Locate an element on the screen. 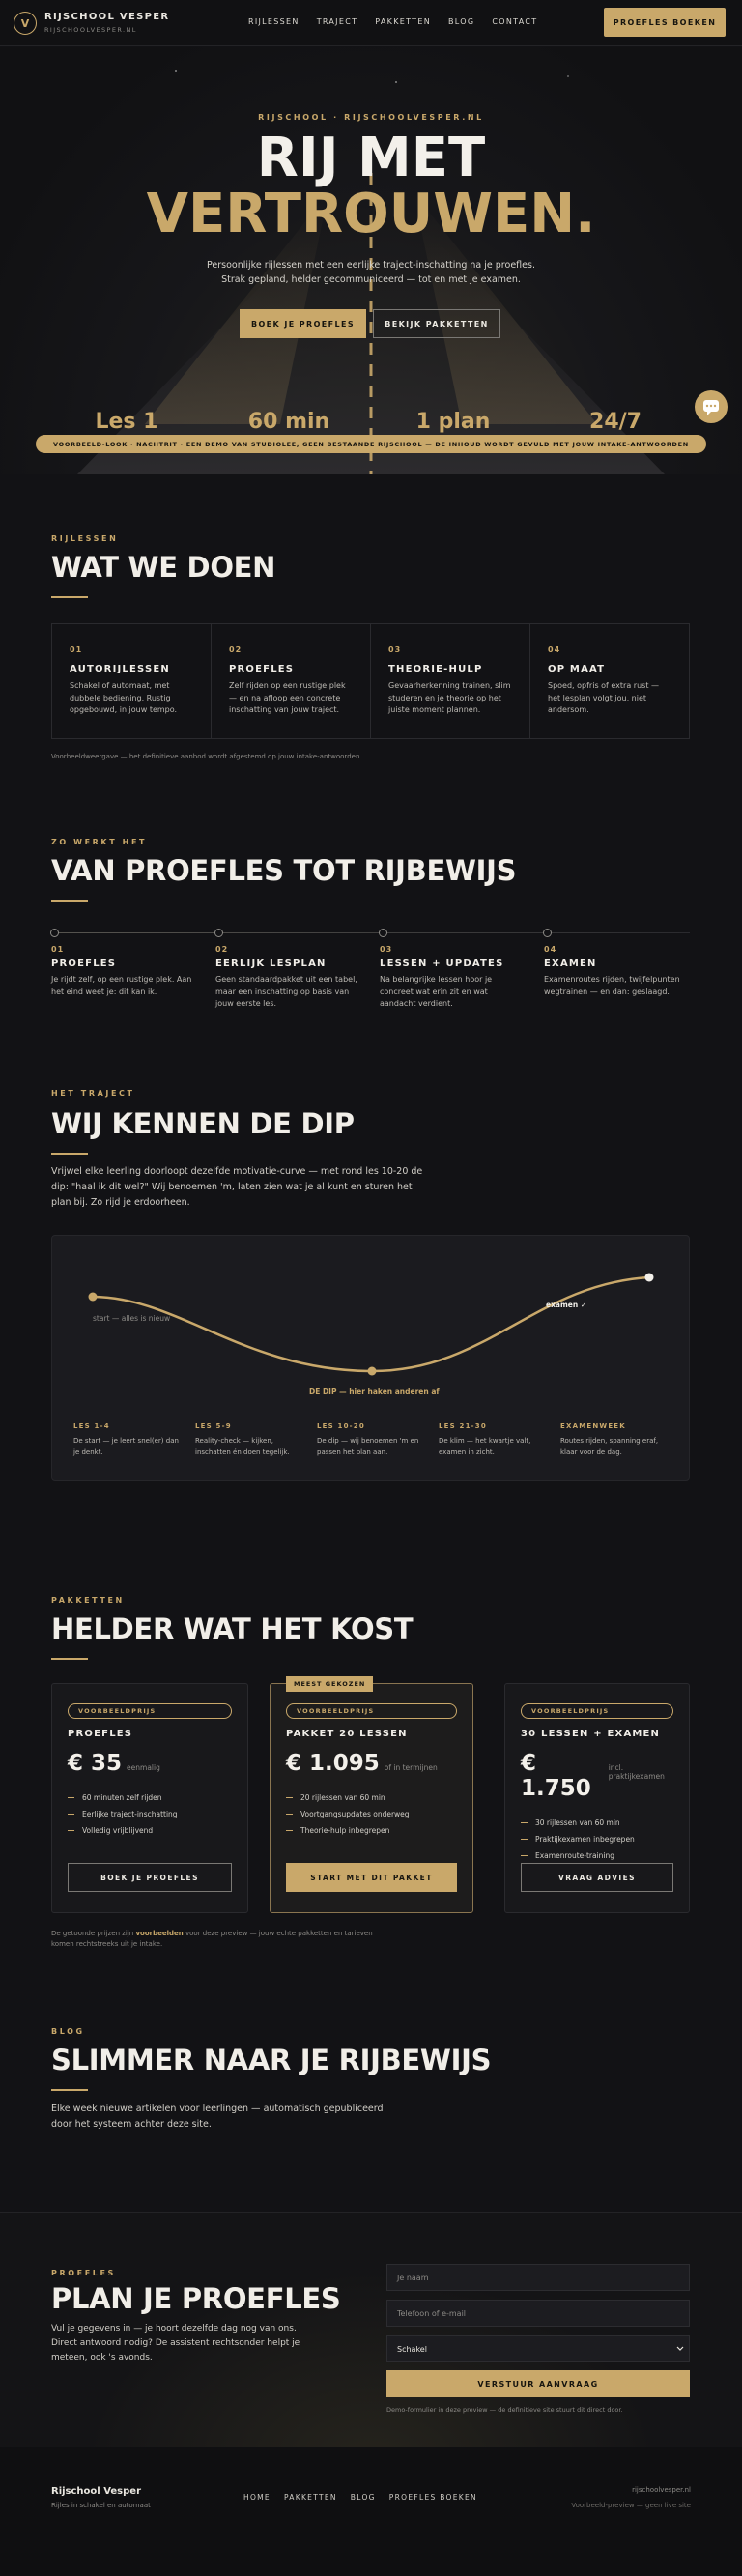 The height and width of the screenshot is (2576, 742). feature-text: Voortgangsupdates onderweg is located at coordinates (355, 1814).